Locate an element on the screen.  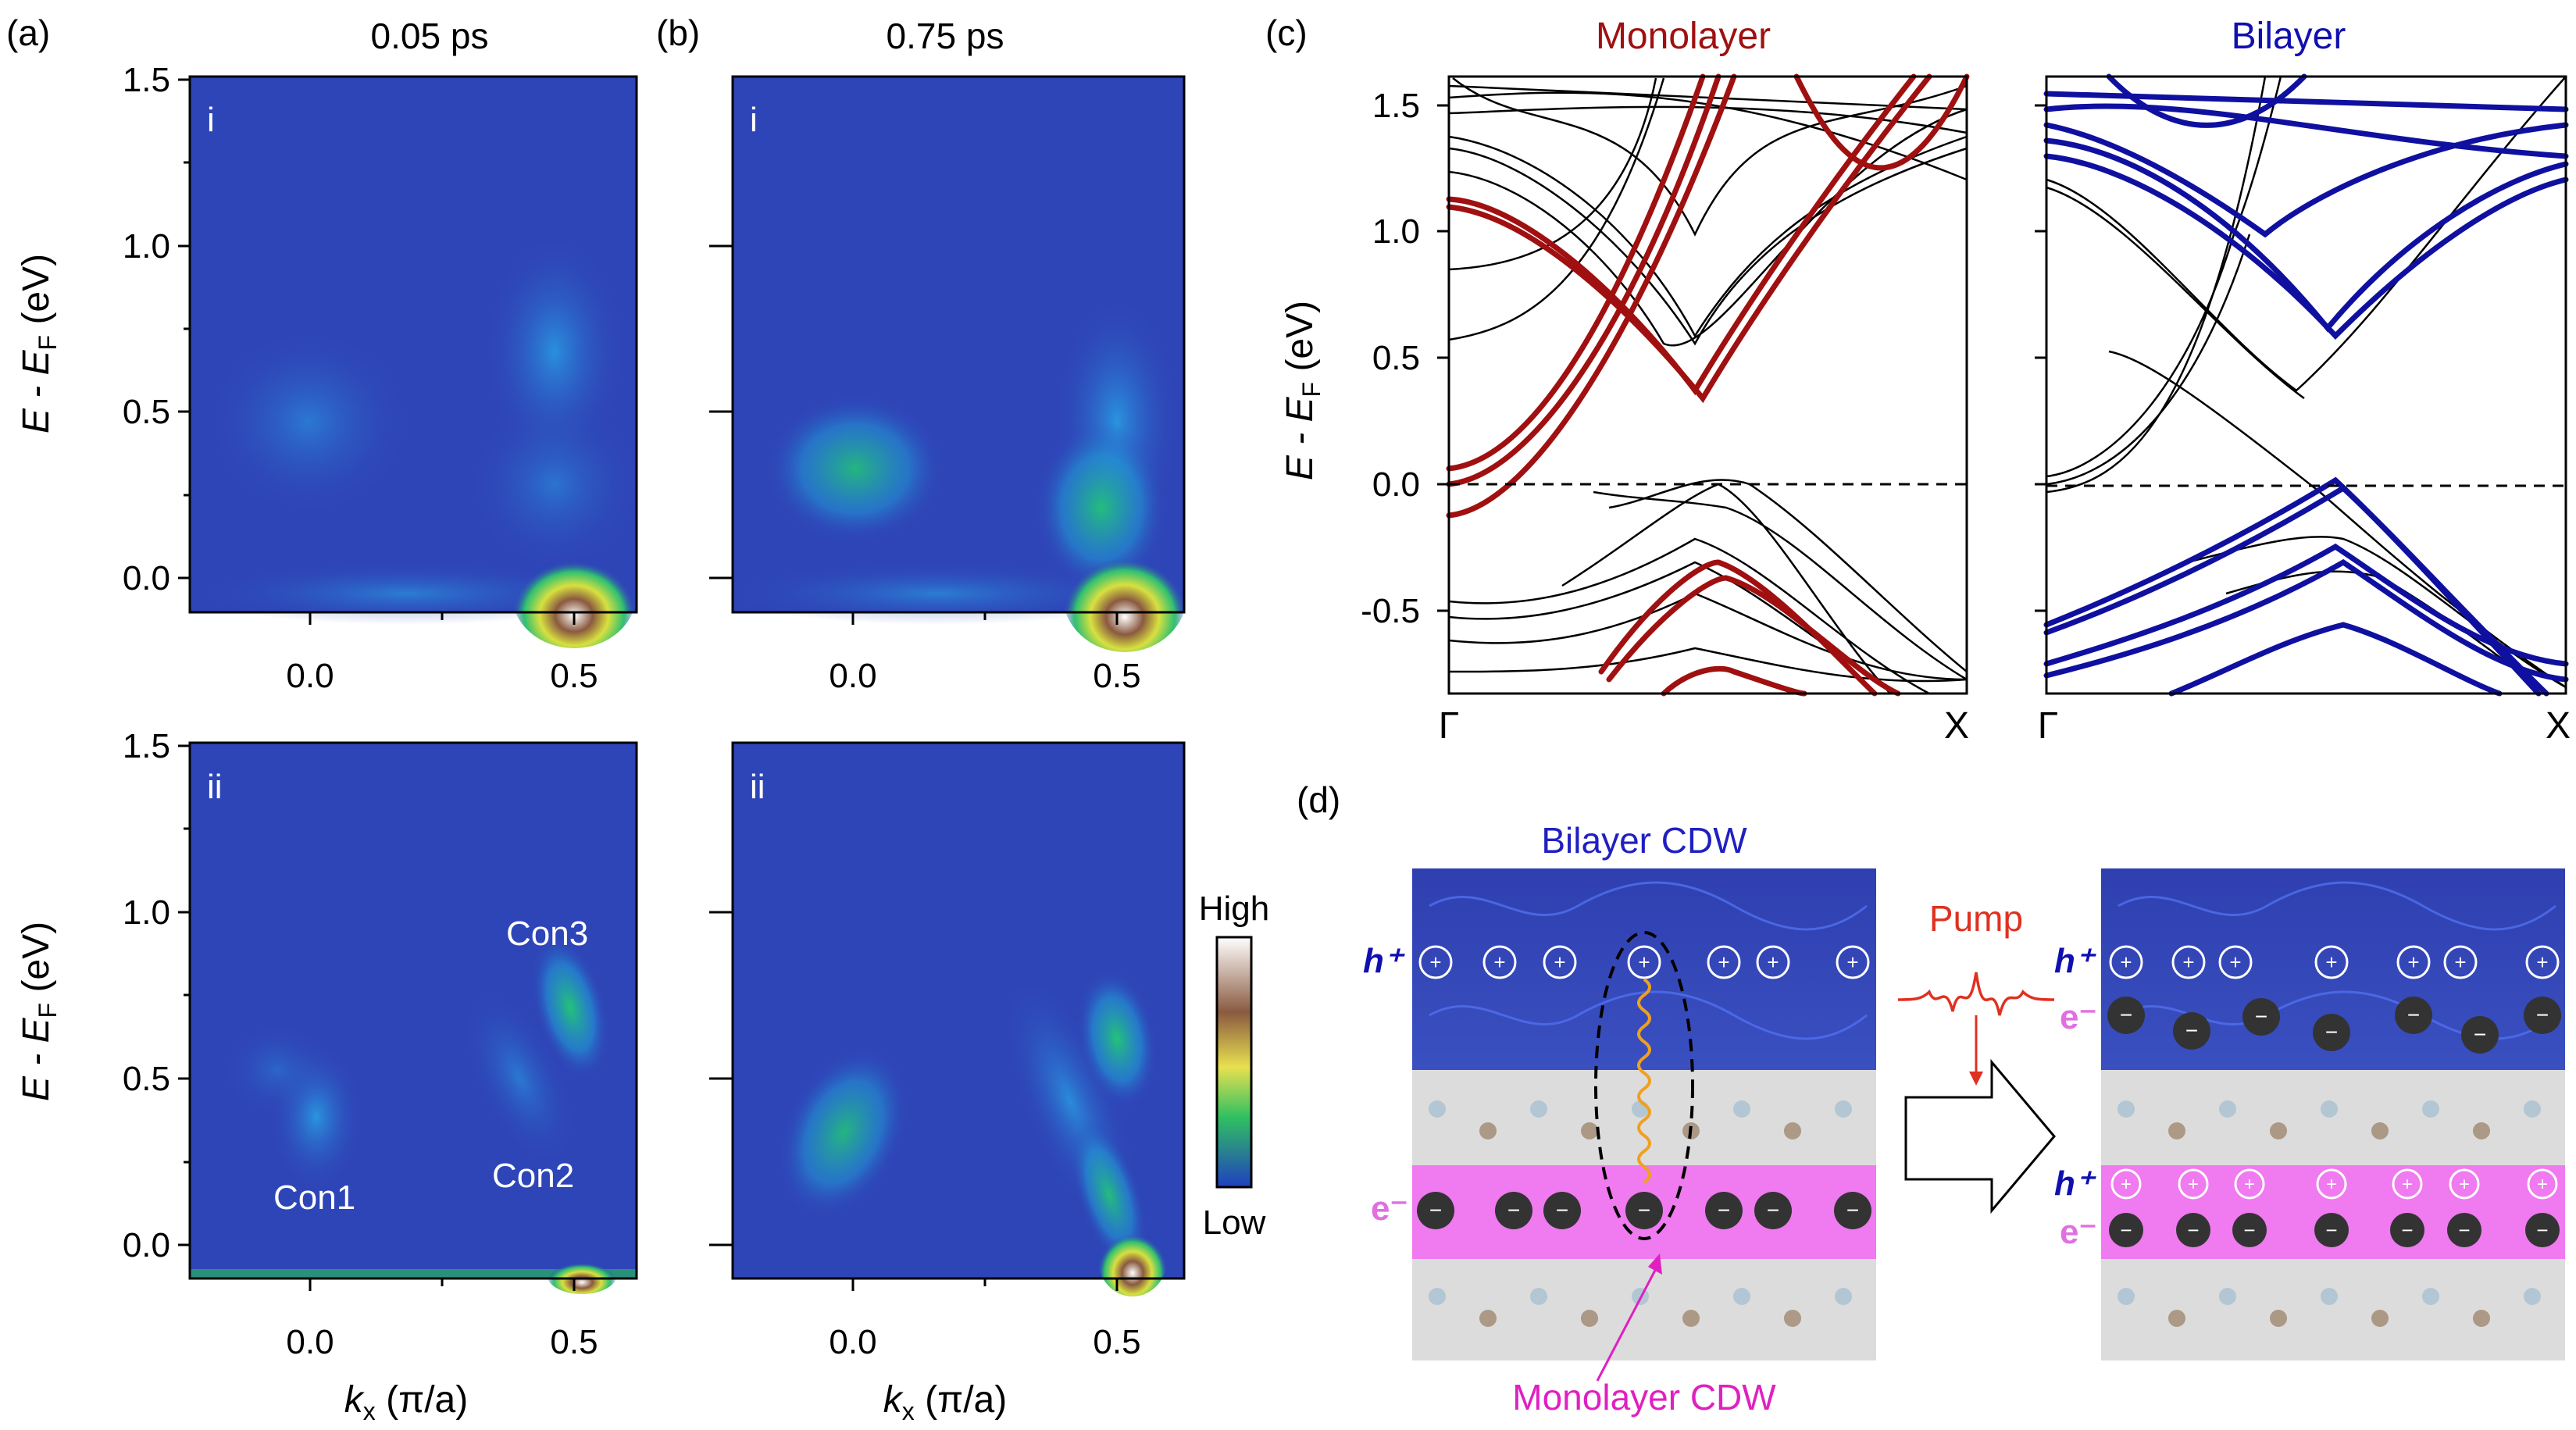
band-x-gamma-right: Γ is located at coordinates (2048, 726).